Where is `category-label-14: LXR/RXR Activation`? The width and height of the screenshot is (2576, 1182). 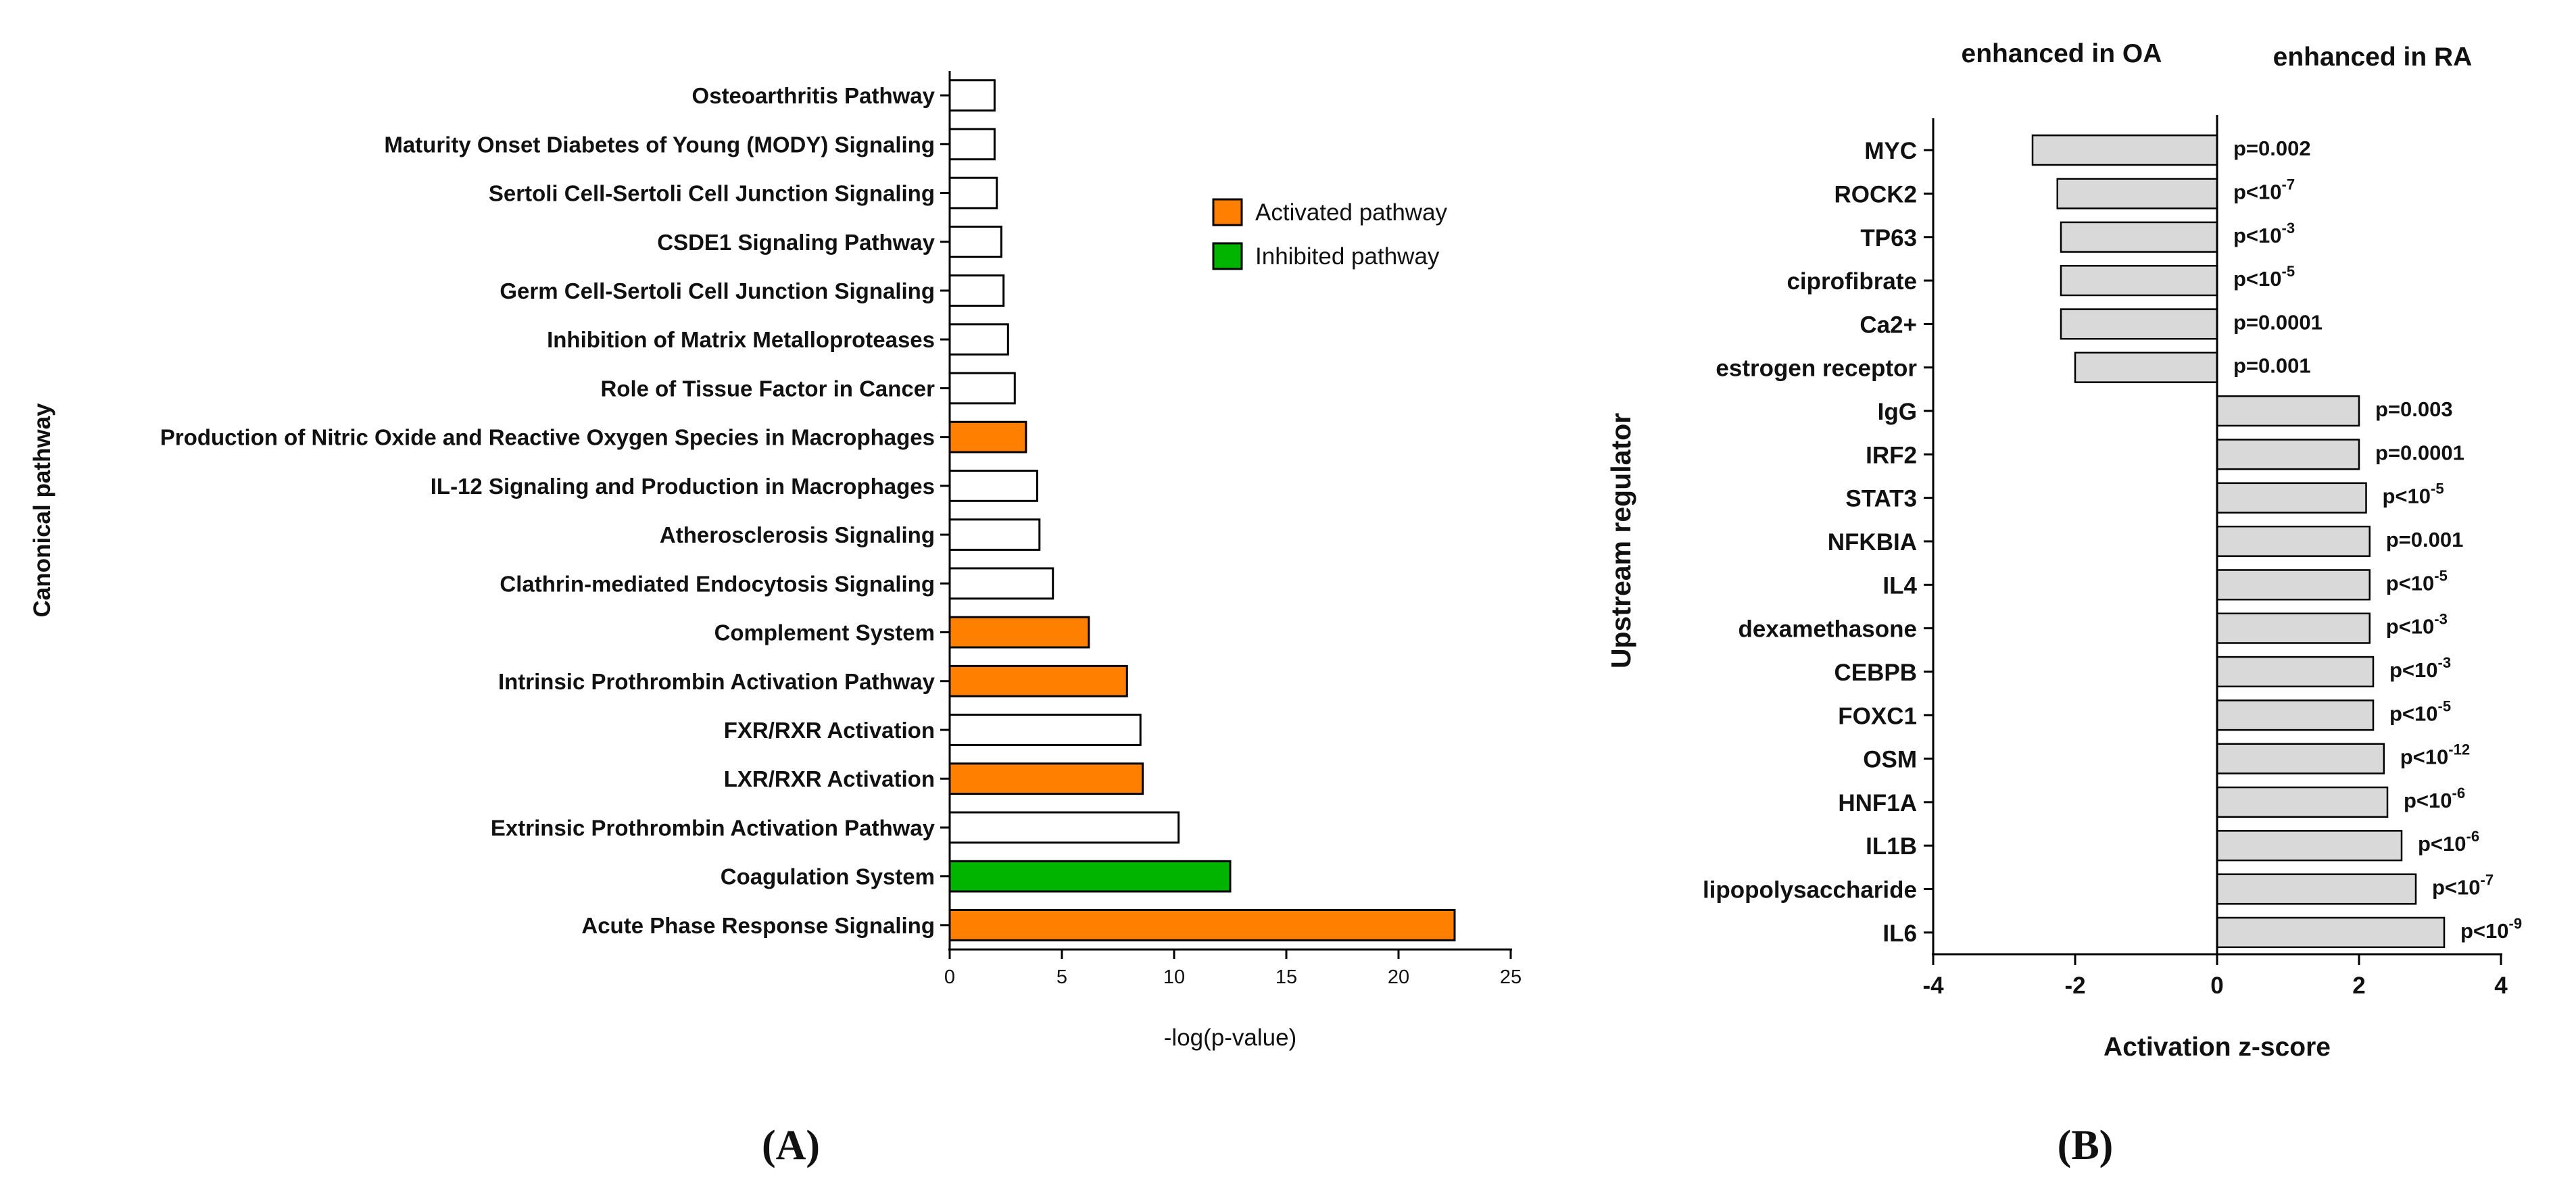
category-label-14: LXR/RXR Activation is located at coordinates (829, 778).